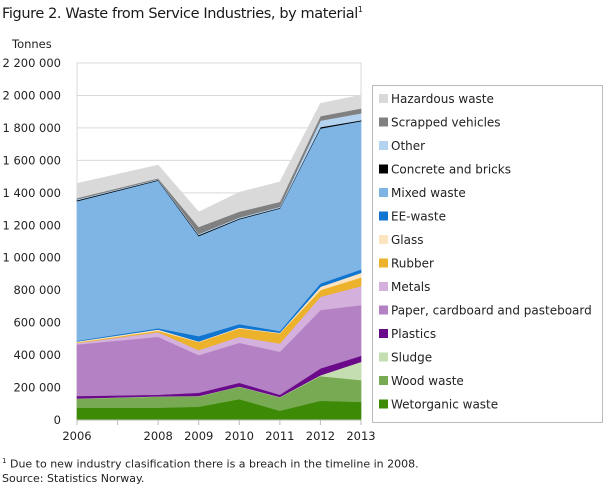 The height and width of the screenshot is (488, 609). Describe the element at coordinates (411, 358) in the screenshot. I see `legend-label: Sludge` at that location.